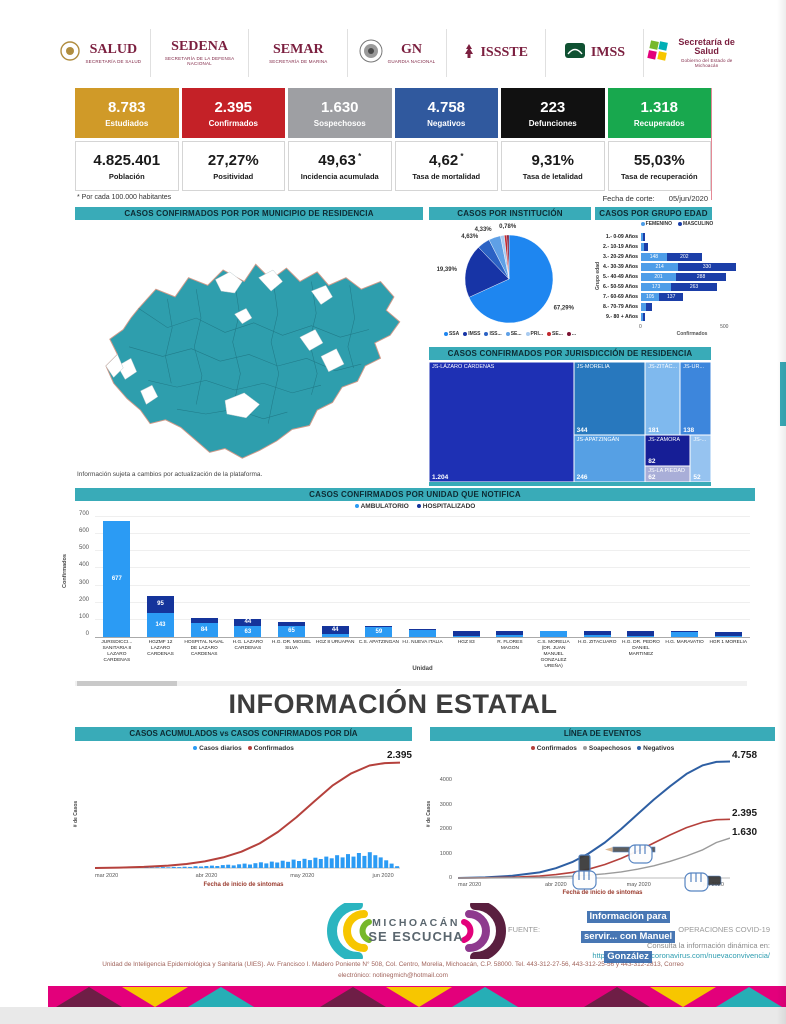  I want to click on embedded-viz-edge, so click(783, 394).